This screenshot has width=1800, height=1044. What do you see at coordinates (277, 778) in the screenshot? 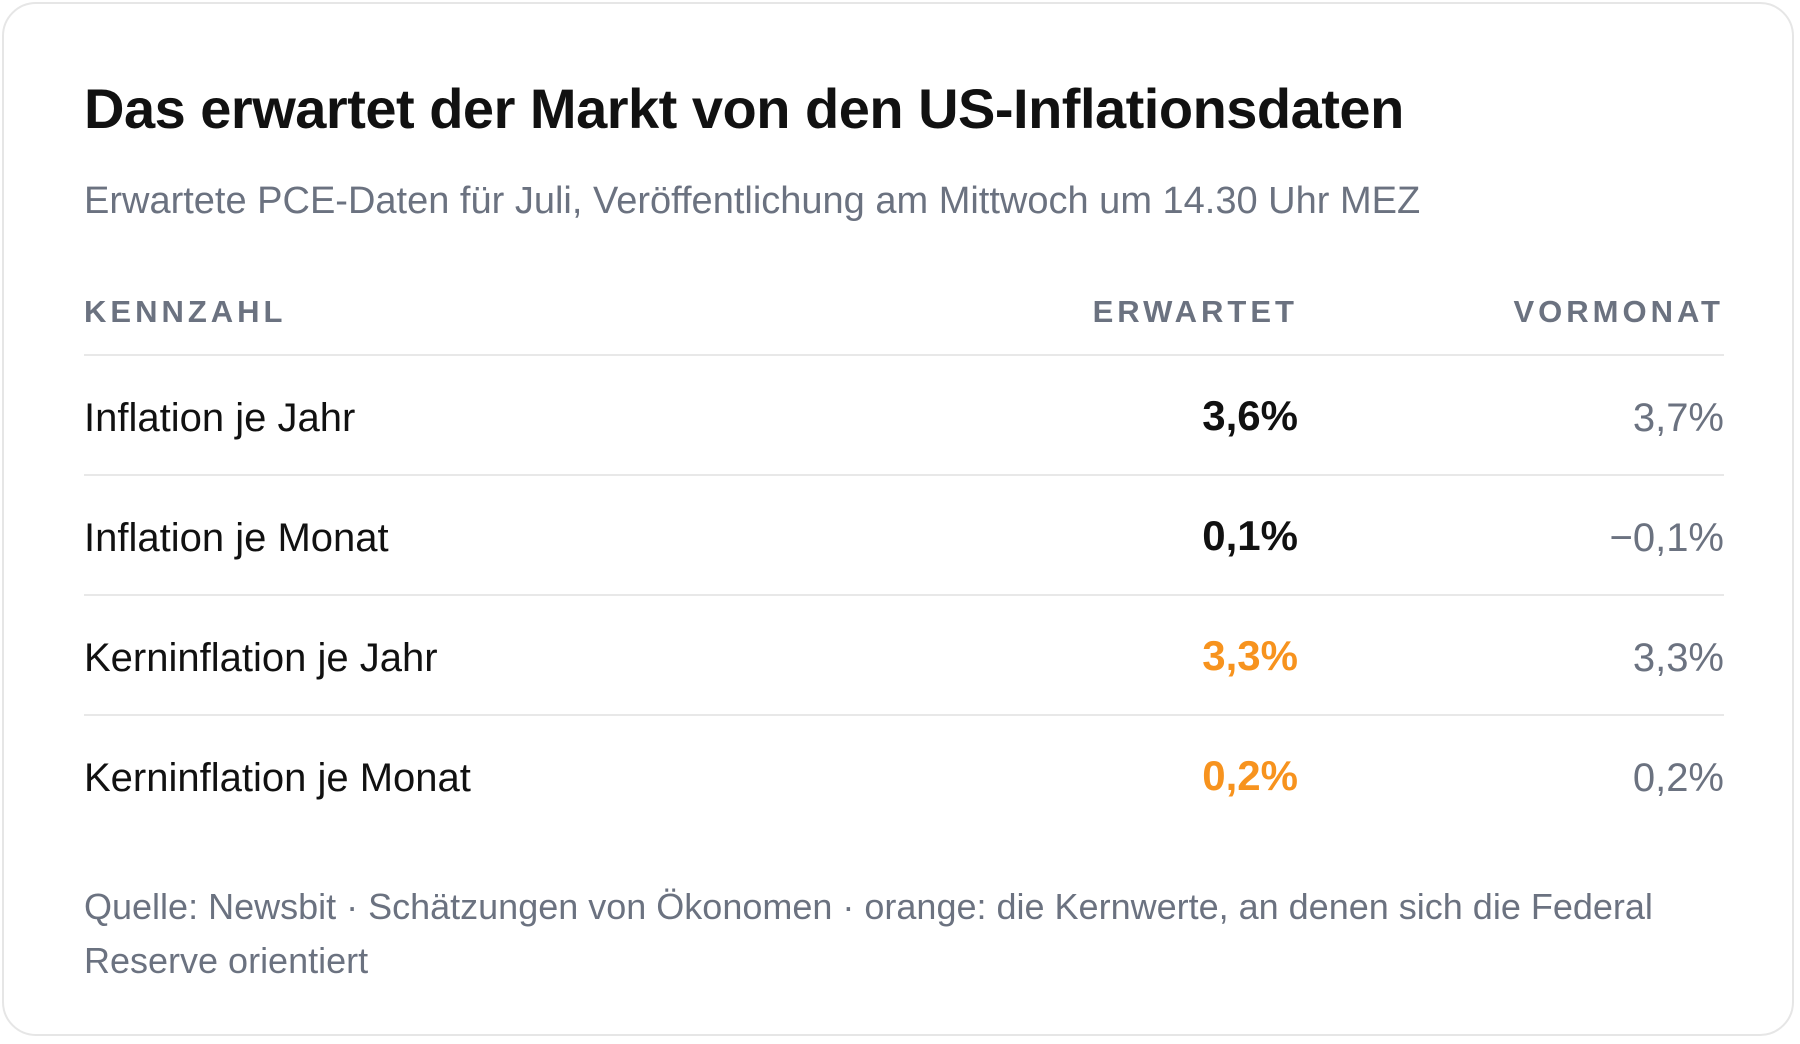
I see `metric-label: Kerninflation je Monat` at bounding box center [277, 778].